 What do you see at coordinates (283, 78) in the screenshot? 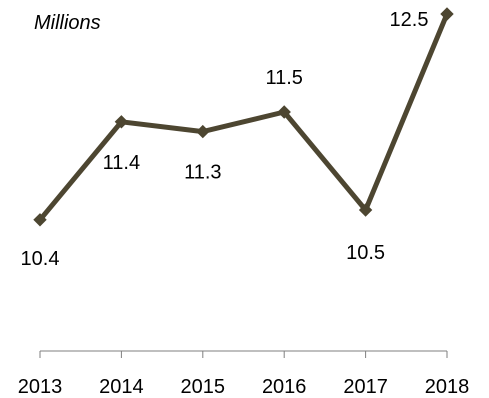
I see `data-label: 11.5` at bounding box center [283, 78].